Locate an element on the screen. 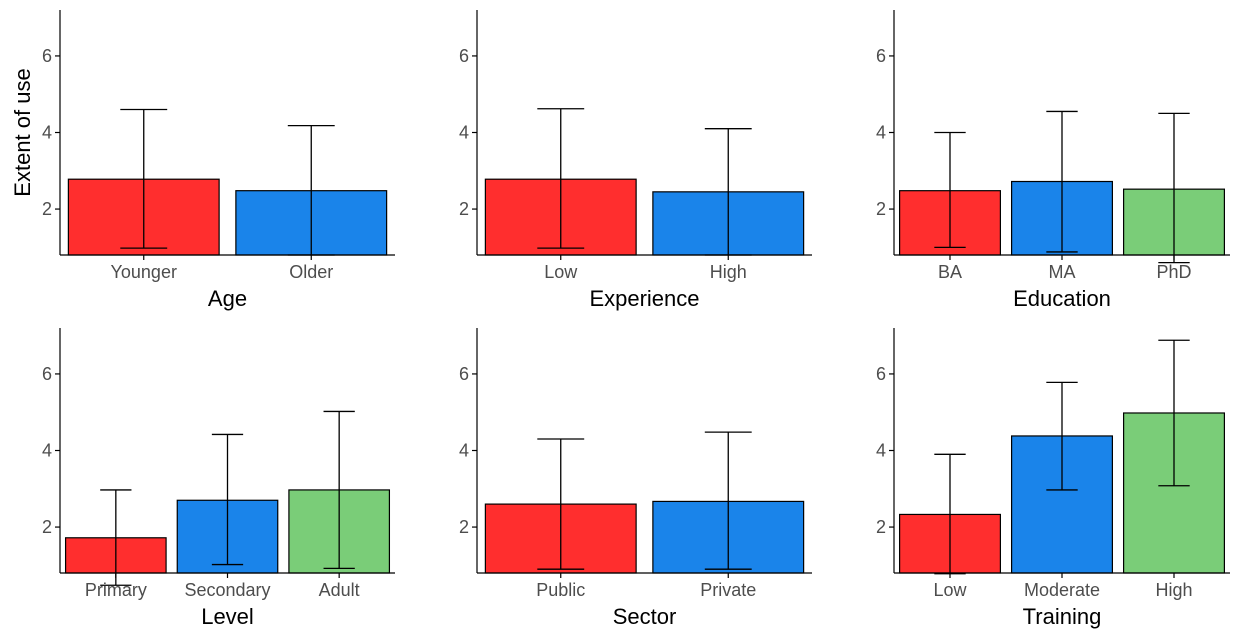  panel-sector: 2 4 6 Public Private Sector is located at coordinates (635, 478).